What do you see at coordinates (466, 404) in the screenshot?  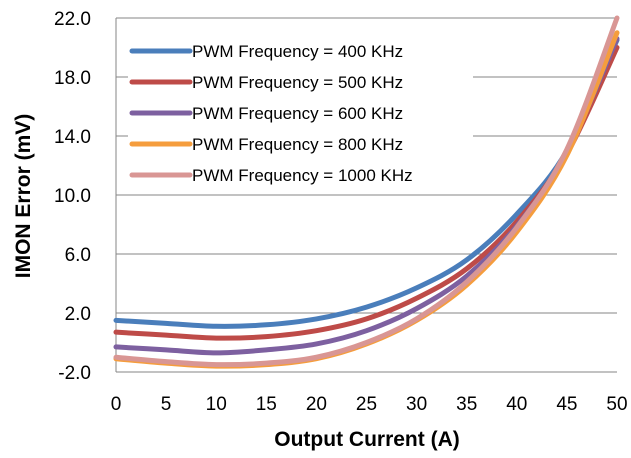 I see `x-tick-label: 35` at bounding box center [466, 404].